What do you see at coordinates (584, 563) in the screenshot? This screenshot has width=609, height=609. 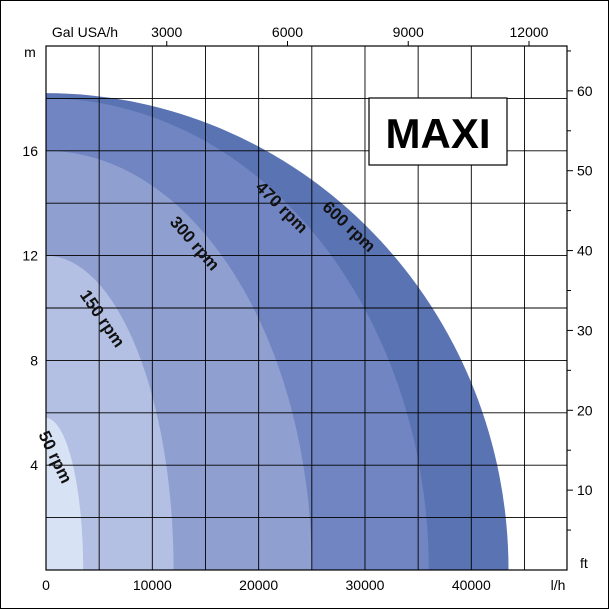 I see `right-unit-label: ft` at bounding box center [584, 563].